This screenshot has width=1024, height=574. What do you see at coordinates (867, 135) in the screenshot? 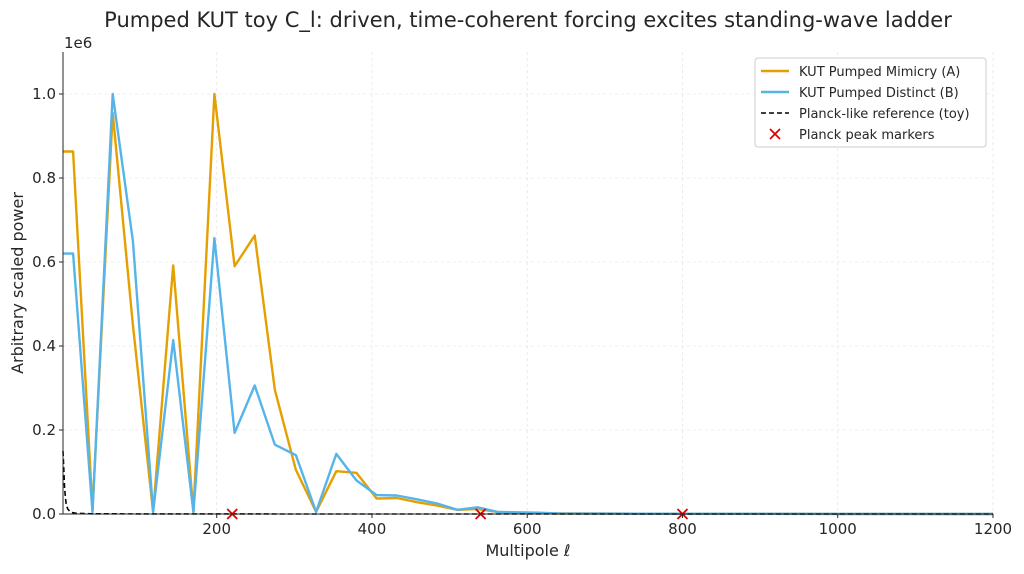
I see `legend-label: Planck peak markers` at bounding box center [867, 135].